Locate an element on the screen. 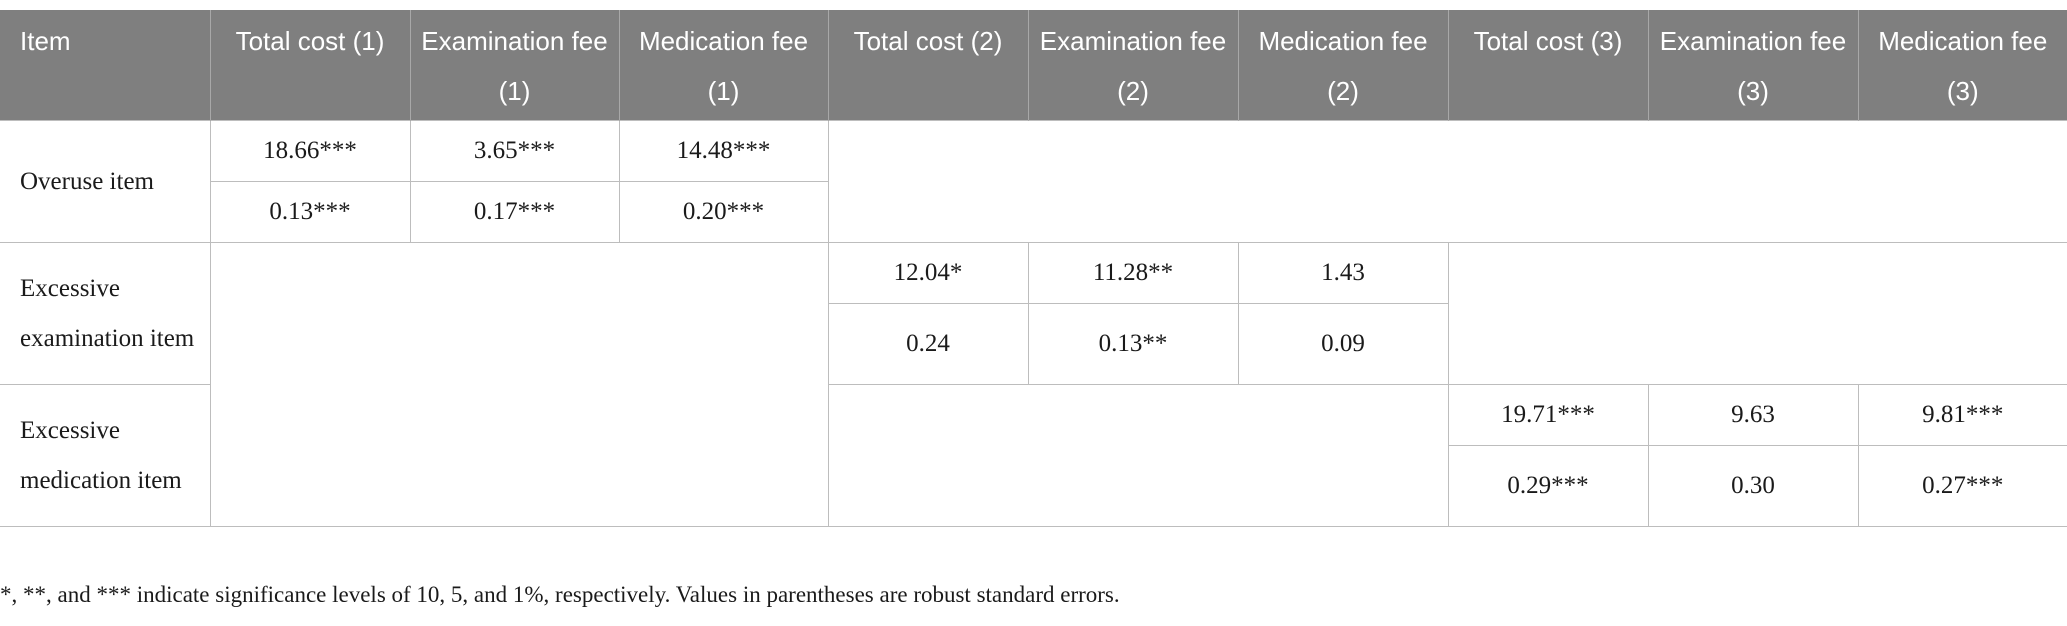 Image resolution: width=2067 pixels, height=626 pixels. cell-se: 0.30 is located at coordinates (1753, 486).